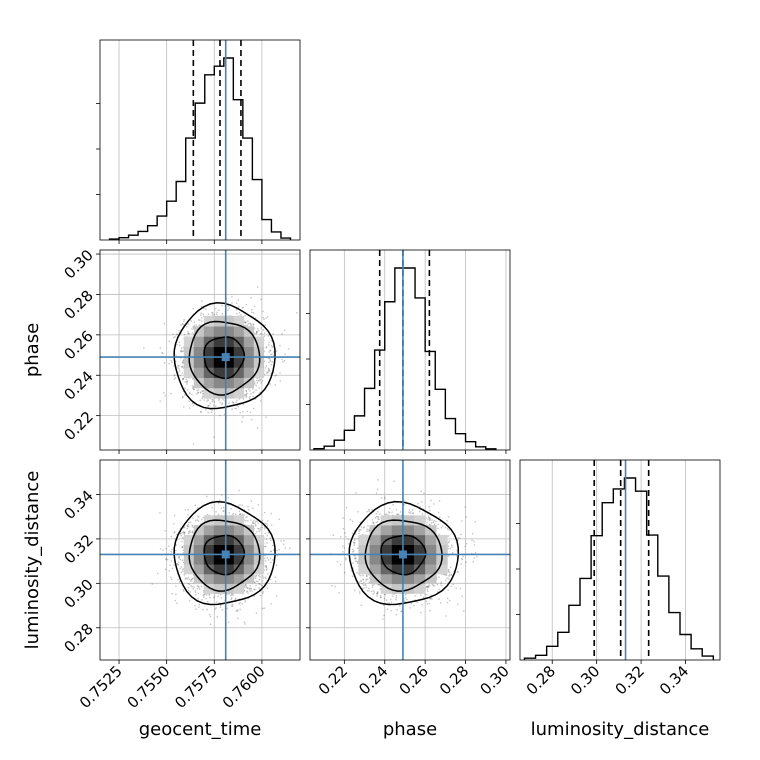  I want to click on panel-phase-vs-geocent-time: 0.22 0.24 0.26 0.28 0.30, so click(180, 350).